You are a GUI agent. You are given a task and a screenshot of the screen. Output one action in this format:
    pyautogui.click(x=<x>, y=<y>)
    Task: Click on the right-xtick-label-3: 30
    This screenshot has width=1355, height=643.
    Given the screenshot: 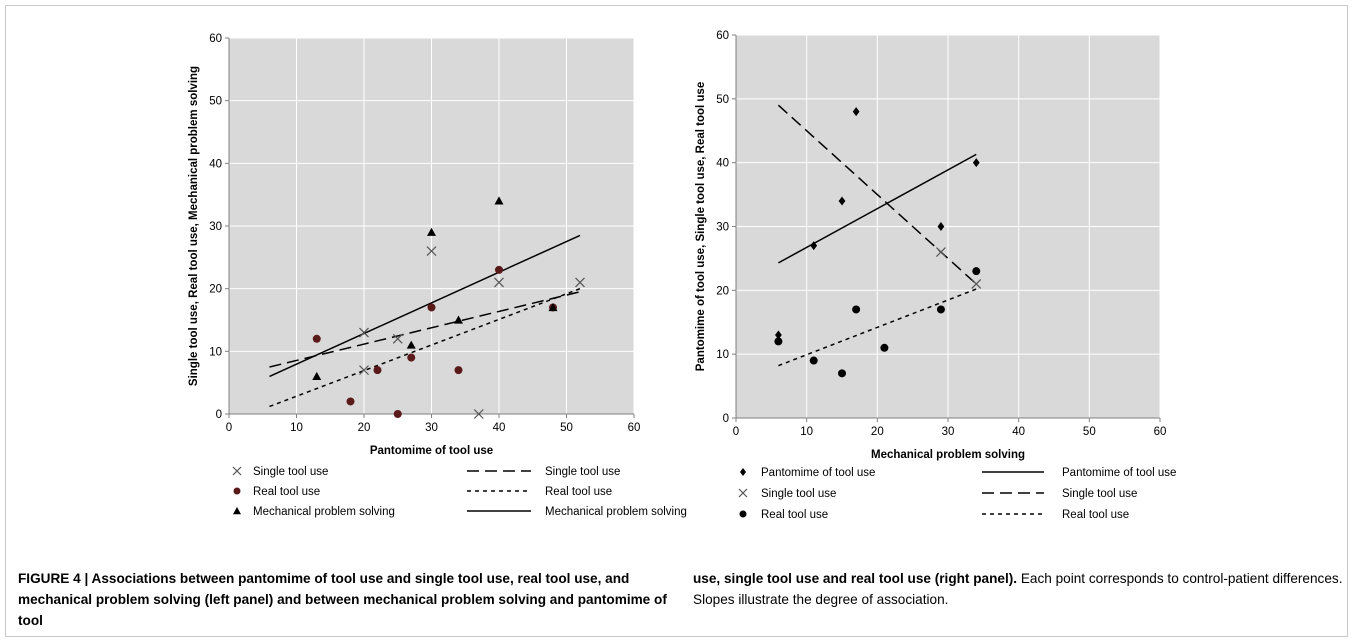 What is the action you would take?
    pyautogui.click(x=948, y=432)
    